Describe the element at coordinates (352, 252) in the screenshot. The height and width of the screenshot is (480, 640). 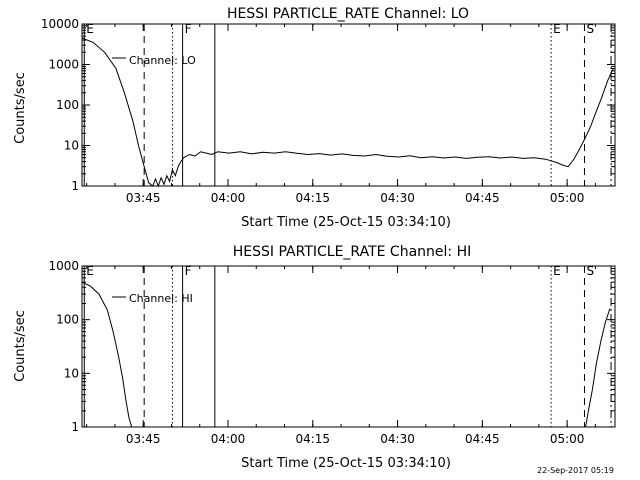
I see `chart-title: HESSI PARTICLE_RATE Channel: HI` at that location.